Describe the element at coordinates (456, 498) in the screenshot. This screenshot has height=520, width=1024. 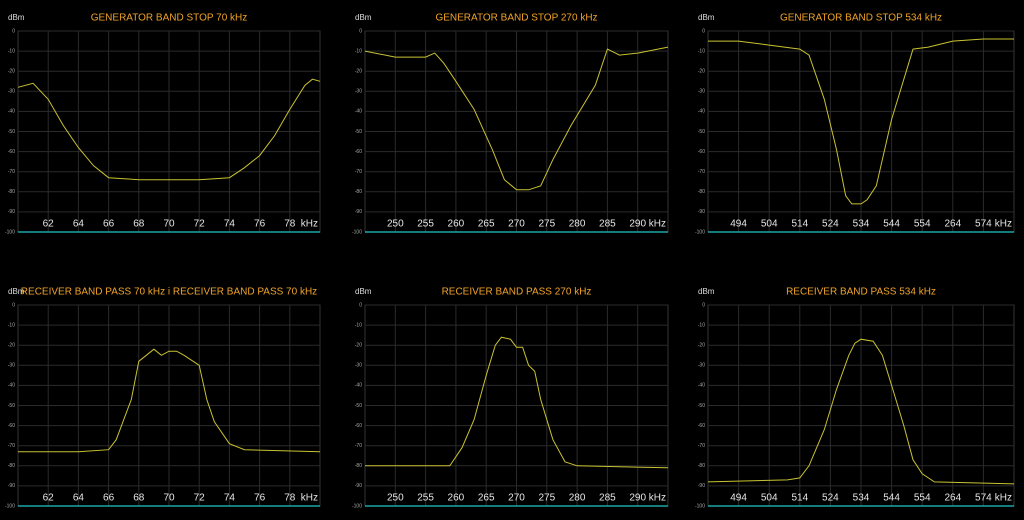
I see `x-tick-label: 260` at that location.